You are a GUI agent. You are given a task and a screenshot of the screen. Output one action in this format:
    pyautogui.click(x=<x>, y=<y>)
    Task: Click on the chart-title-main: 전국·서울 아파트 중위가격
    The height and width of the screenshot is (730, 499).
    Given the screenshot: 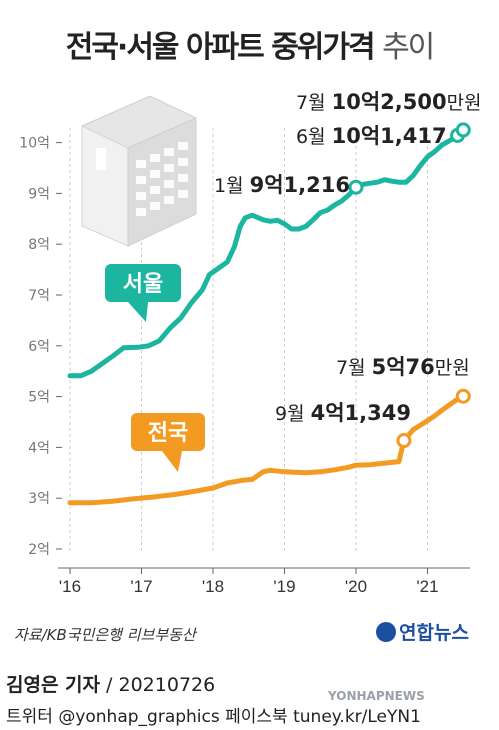 What is the action you would take?
    pyautogui.click(x=220, y=47)
    